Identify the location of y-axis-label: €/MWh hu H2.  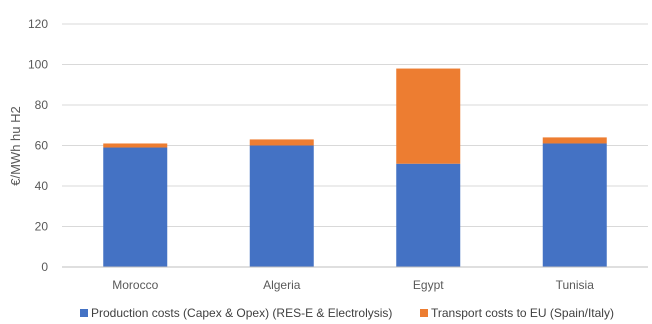
(15, 145).